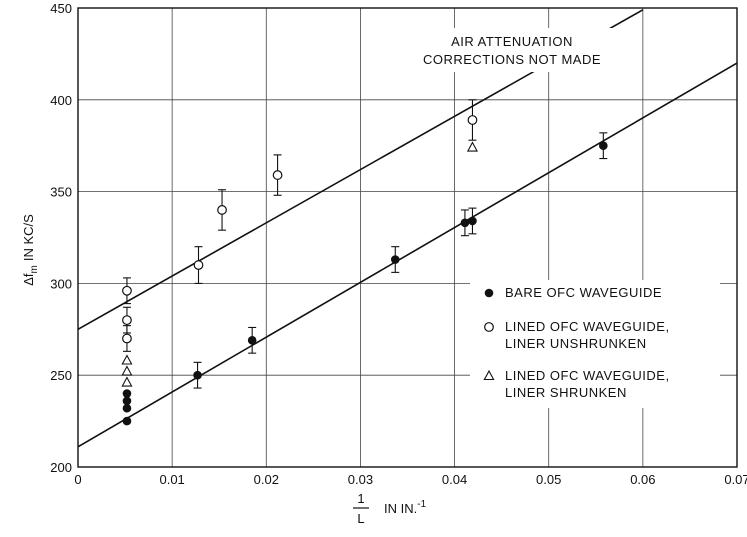 Image resolution: width=747 pixels, height=537 pixels. What do you see at coordinates (28, 237) in the screenshot?
I see `y-axis-label-units: IN KC/S` at bounding box center [28, 237].